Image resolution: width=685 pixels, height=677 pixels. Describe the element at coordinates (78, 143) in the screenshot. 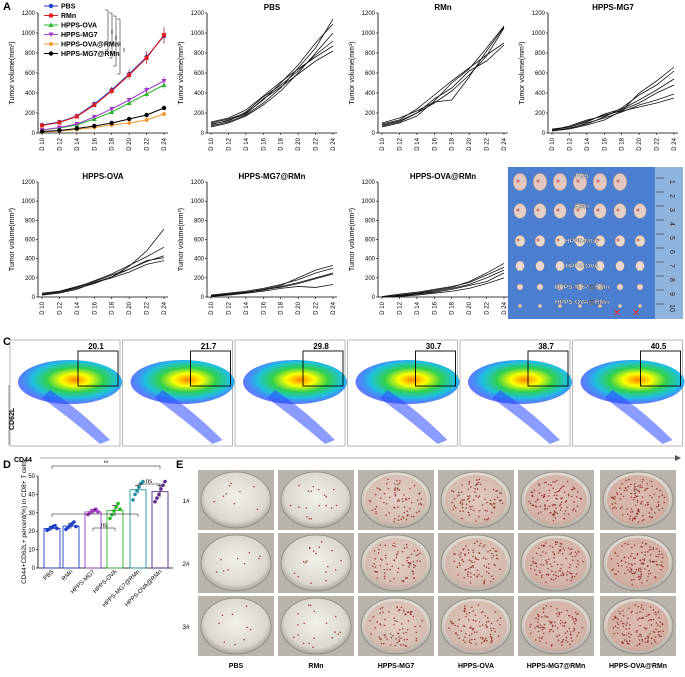

I see `x-tick-label: D 14` at that location.